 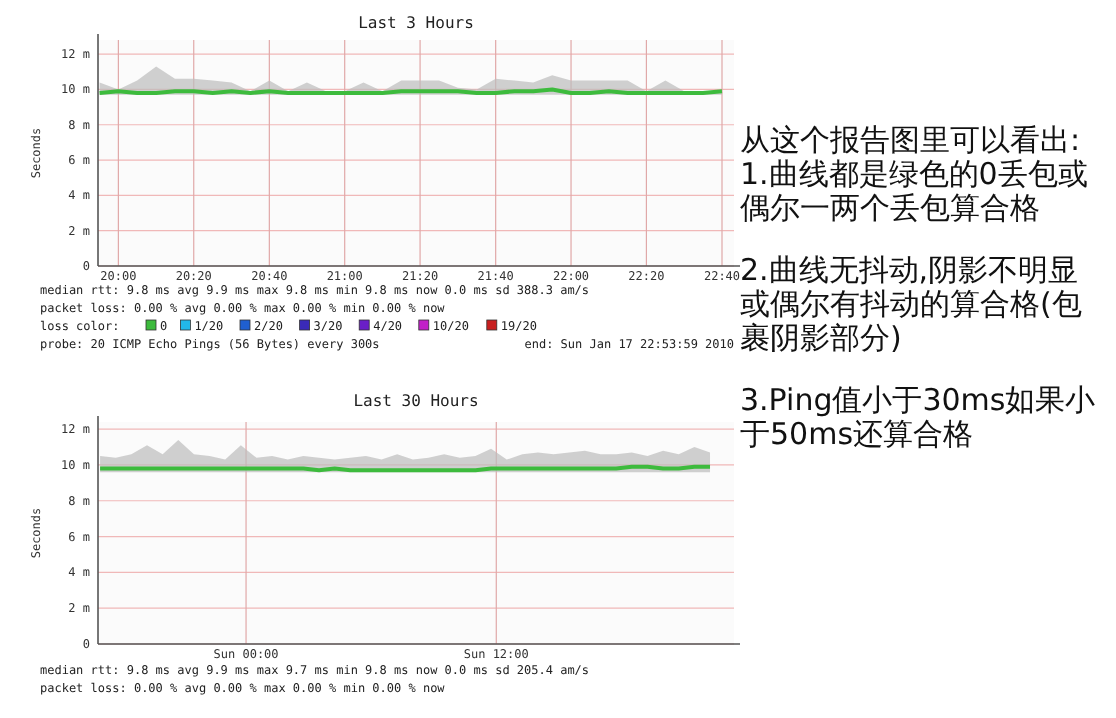 I want to click on text: 2.曲线无抖动,阴影不明显或偶尔有抖动的算合格(包裹阴影部分), so click(x=912, y=304).